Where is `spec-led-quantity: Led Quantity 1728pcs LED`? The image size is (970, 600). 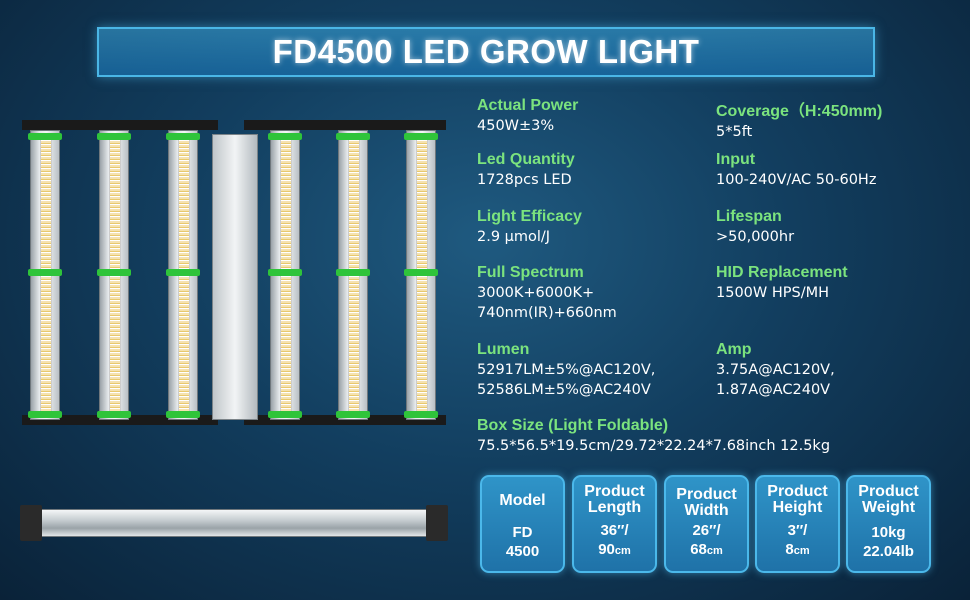 spec-led-quantity: Led Quantity 1728pcs LED is located at coordinates (526, 169).